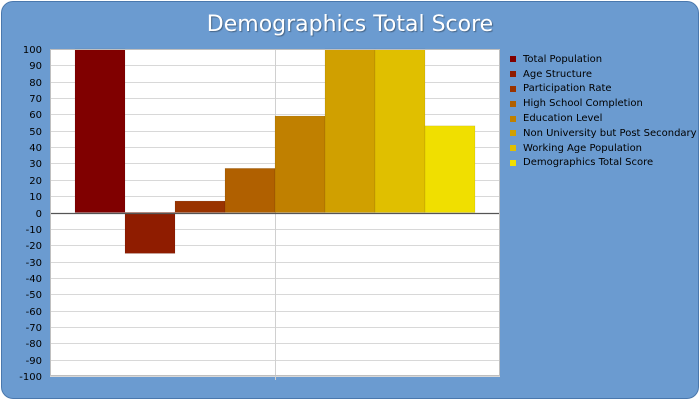  What do you see at coordinates (350, 24) in the screenshot?
I see `chart-title: Demographics Total Score` at bounding box center [350, 24].